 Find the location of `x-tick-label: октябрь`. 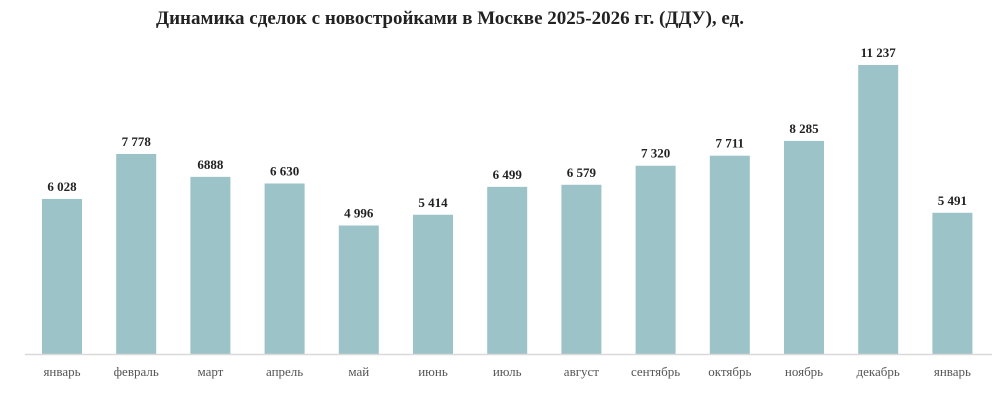

x-tick-label: октябрь is located at coordinates (729, 371).